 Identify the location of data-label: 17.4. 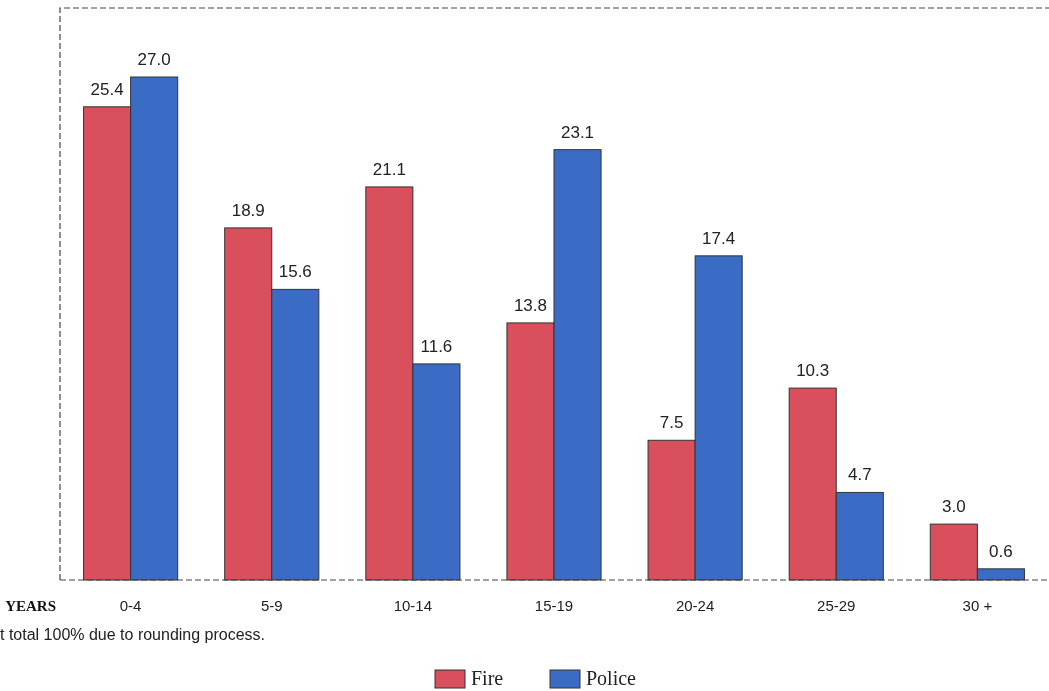
(719, 238).